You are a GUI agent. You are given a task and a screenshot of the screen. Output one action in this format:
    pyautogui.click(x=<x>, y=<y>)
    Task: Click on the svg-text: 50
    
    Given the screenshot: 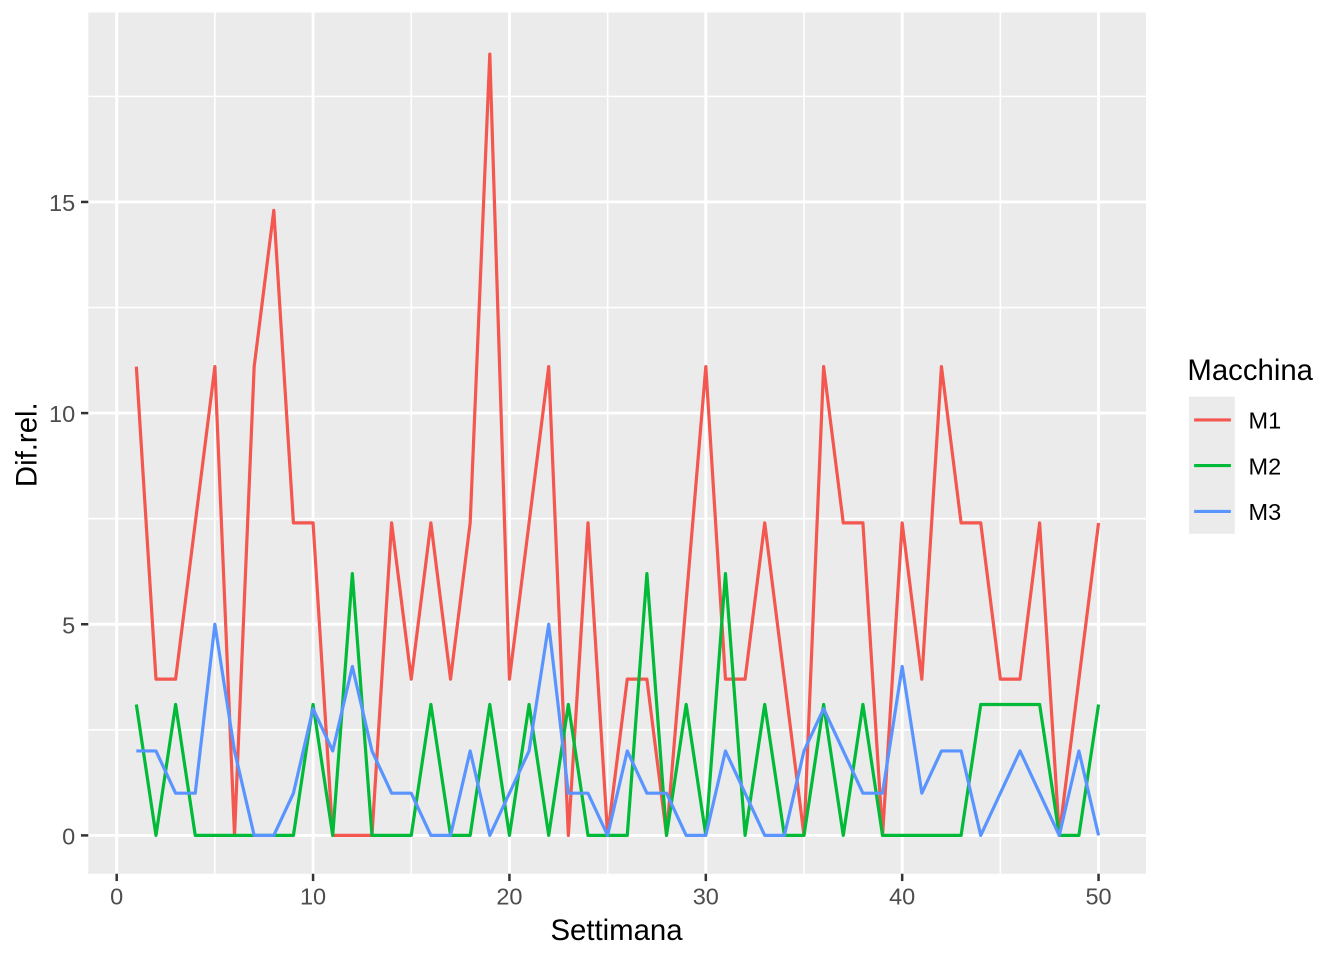 What is the action you would take?
    pyautogui.click(x=1098, y=897)
    